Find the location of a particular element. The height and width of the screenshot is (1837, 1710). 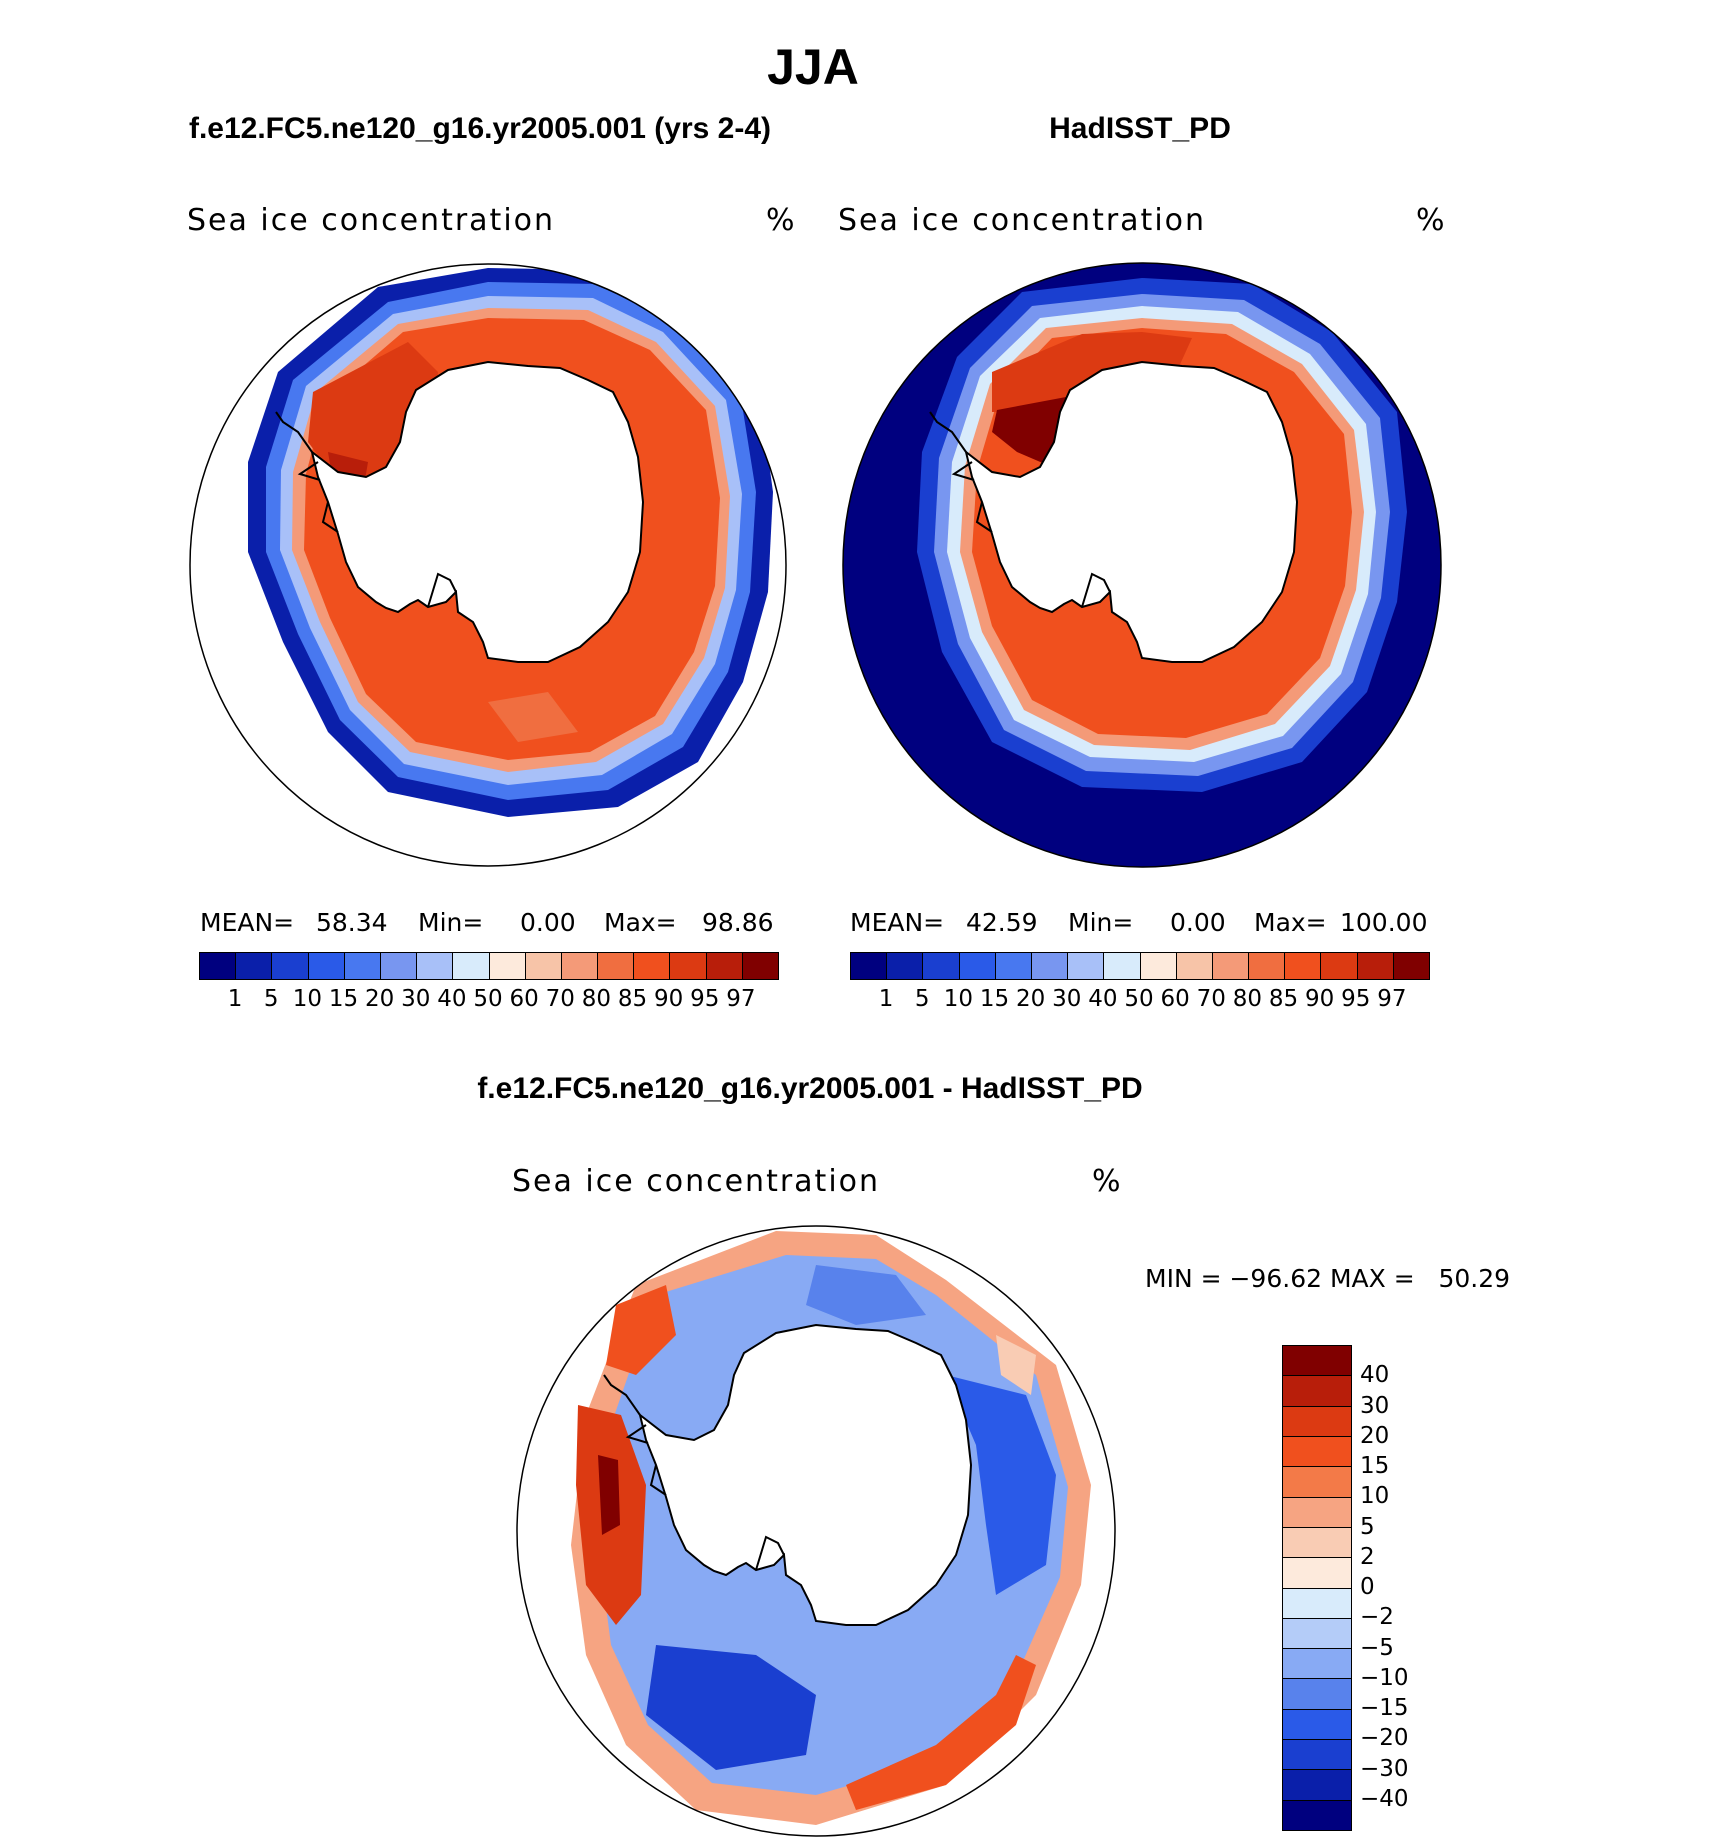

panel-1-units-label: % is located at coordinates (780, 220).